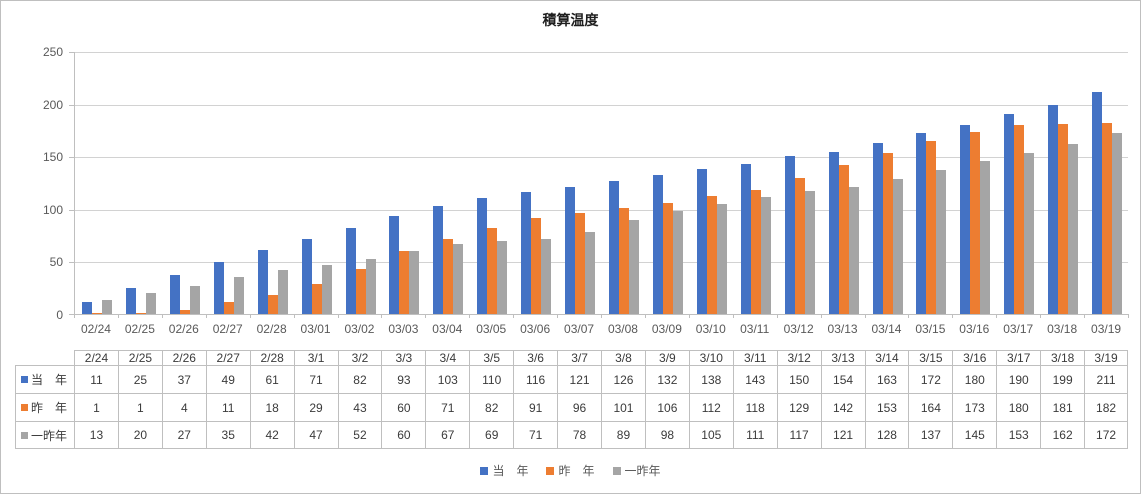  What do you see at coordinates (623, 379) in the screenshot?
I see `table-cell: 126` at bounding box center [623, 379].